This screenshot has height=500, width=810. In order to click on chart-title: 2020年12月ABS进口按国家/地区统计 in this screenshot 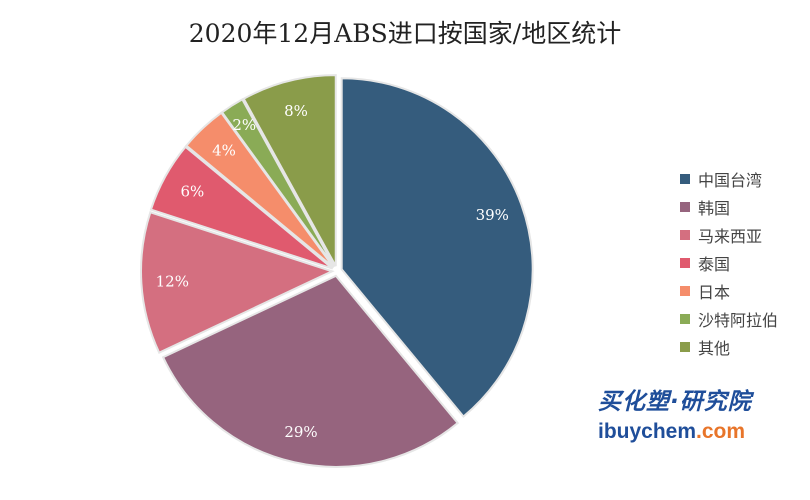, I will do `click(405, 33)`.